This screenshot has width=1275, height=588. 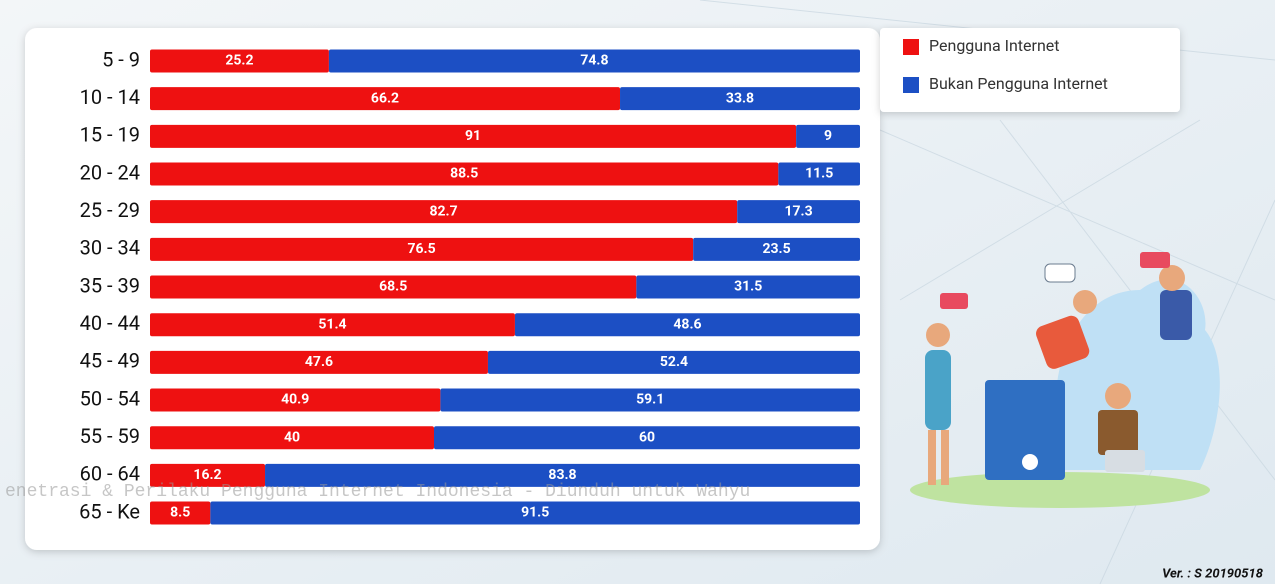 I want to click on value-label: 74.8, so click(x=594, y=61).